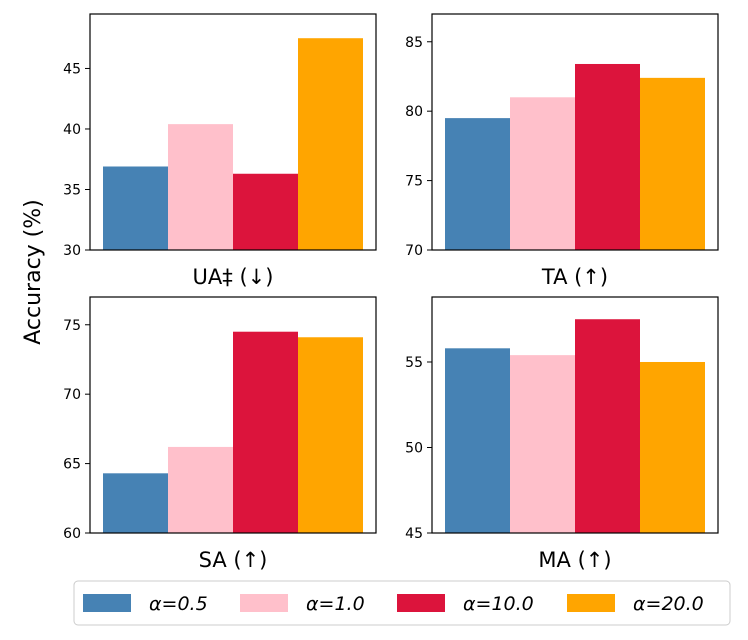 The height and width of the screenshot is (640, 748). What do you see at coordinates (672, 163) in the screenshot?
I see `bar-panel1-series3` at bounding box center [672, 163].